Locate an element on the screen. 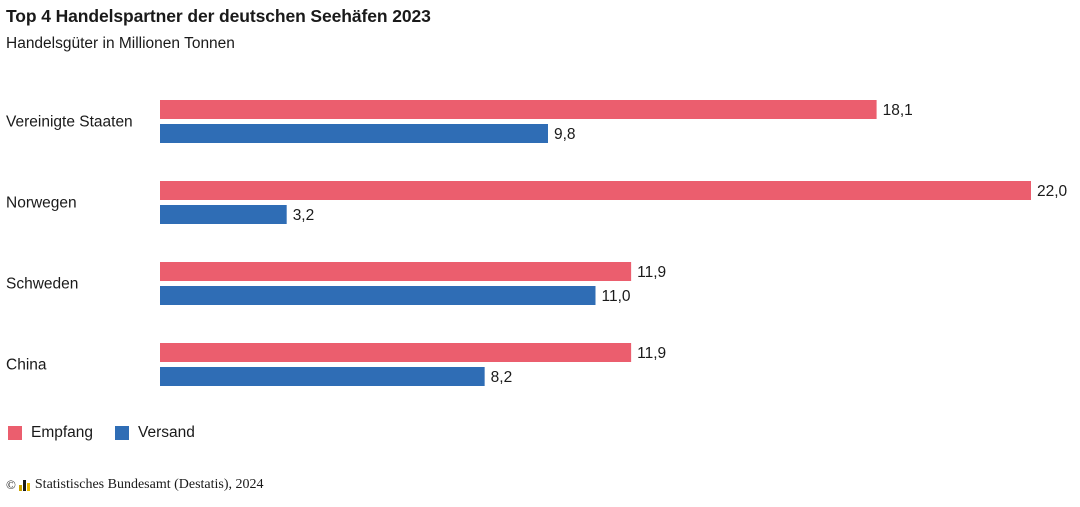 The width and height of the screenshot is (1080, 507). category-label-china: China is located at coordinates (26, 365).